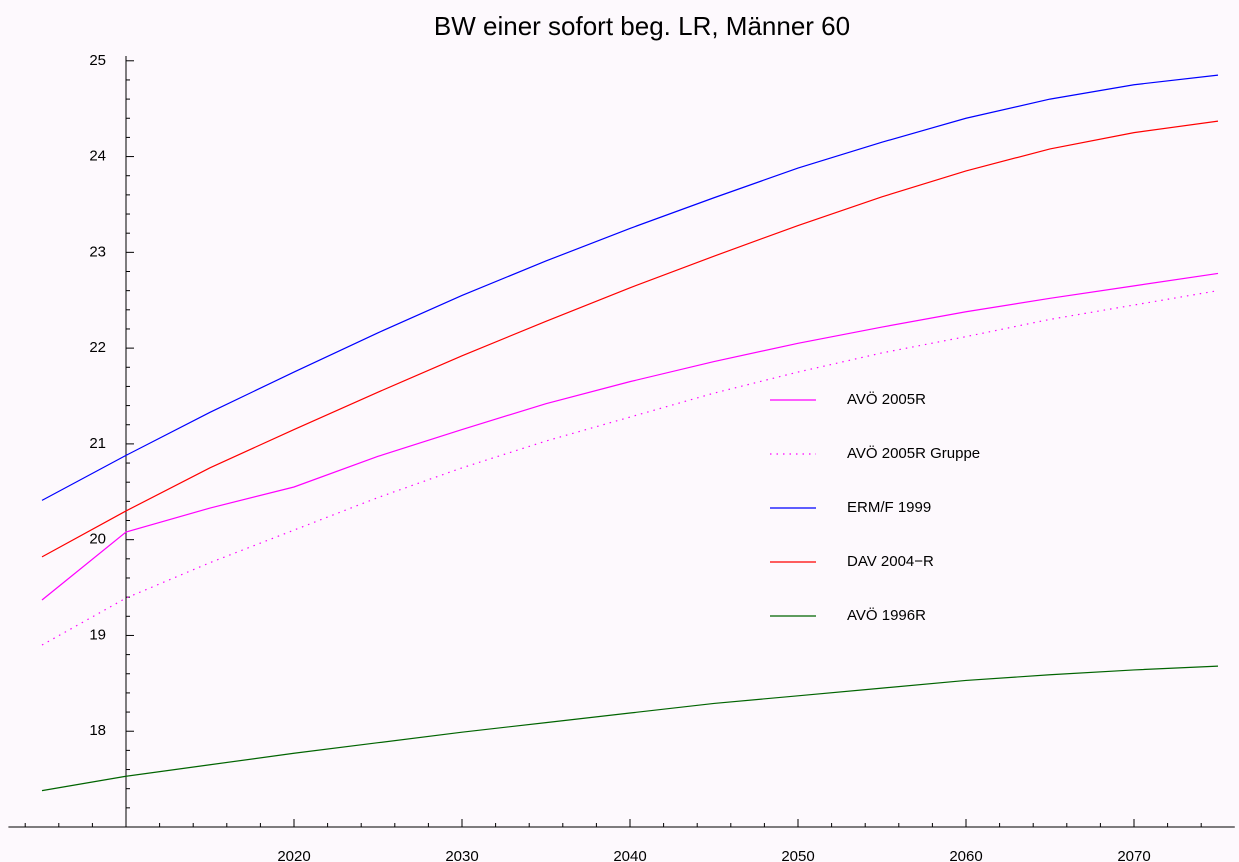 Image resolution: width=1239 pixels, height=862 pixels. What do you see at coordinates (642, 26) in the screenshot?
I see `chart-title: BW einer sofort beg. LR, Männer 60` at bounding box center [642, 26].